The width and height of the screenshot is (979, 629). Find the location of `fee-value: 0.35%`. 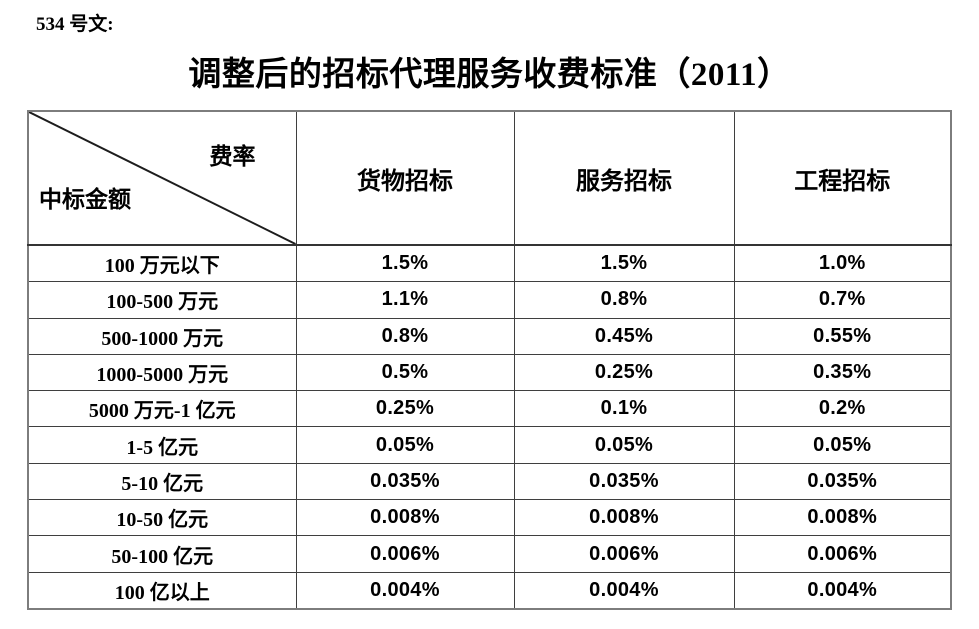

fee-value: 0.35% is located at coordinates (842, 372).